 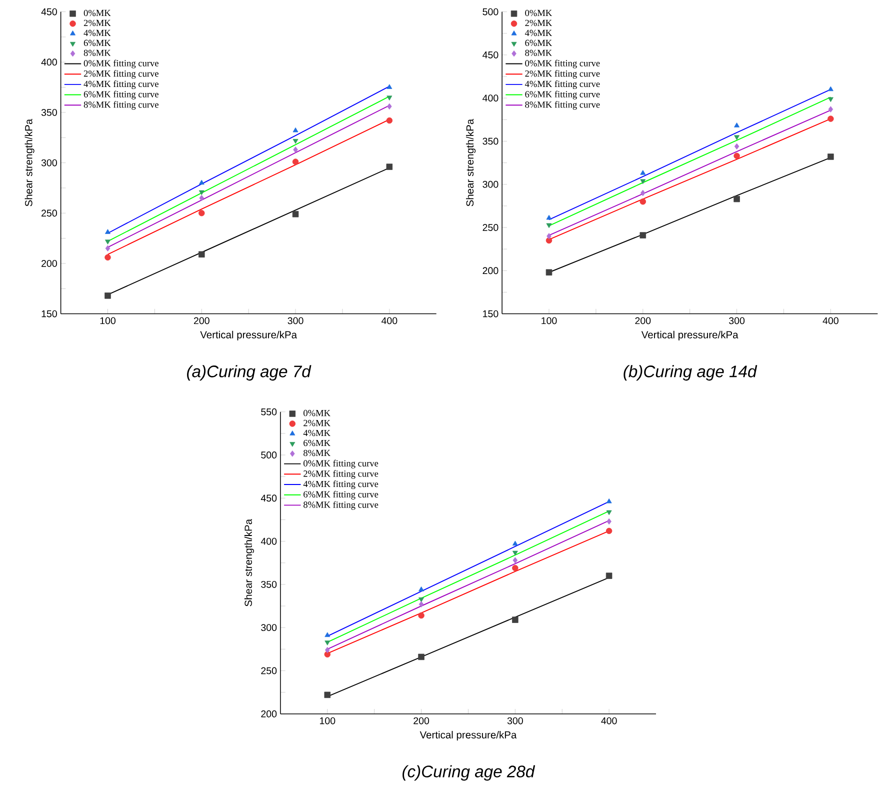 What do you see at coordinates (249, 335) in the screenshot?
I see `x-axis-title: Vertical pressure/kPa` at bounding box center [249, 335].